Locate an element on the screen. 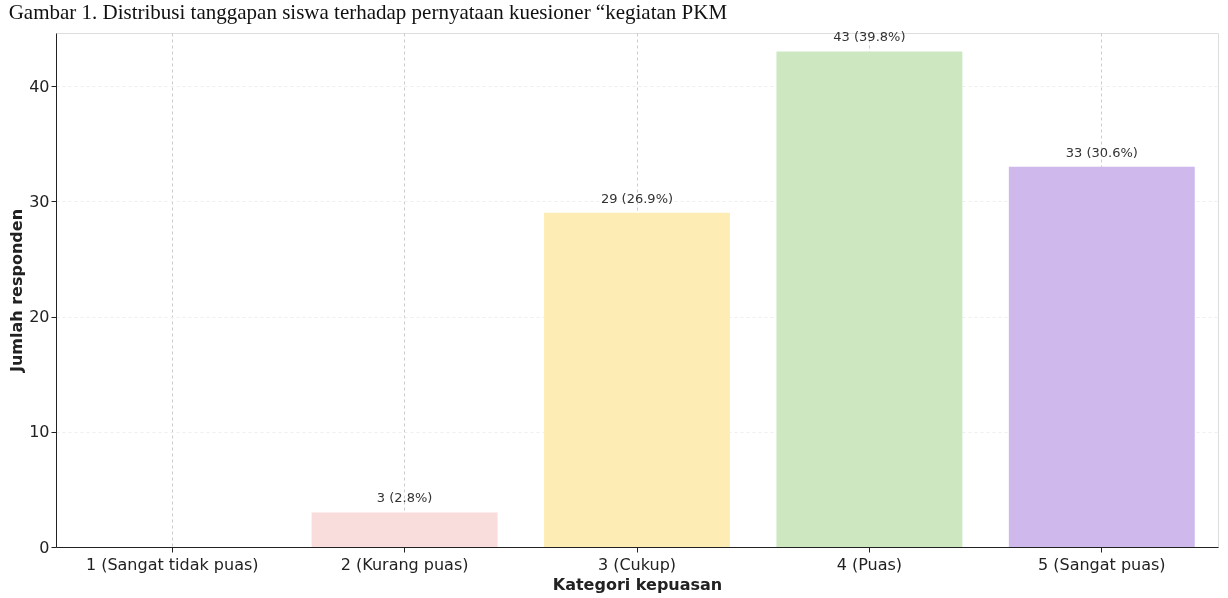 This screenshot has width=1228, height=598. data-label: 33 (30.6%) is located at coordinates (1101, 152).